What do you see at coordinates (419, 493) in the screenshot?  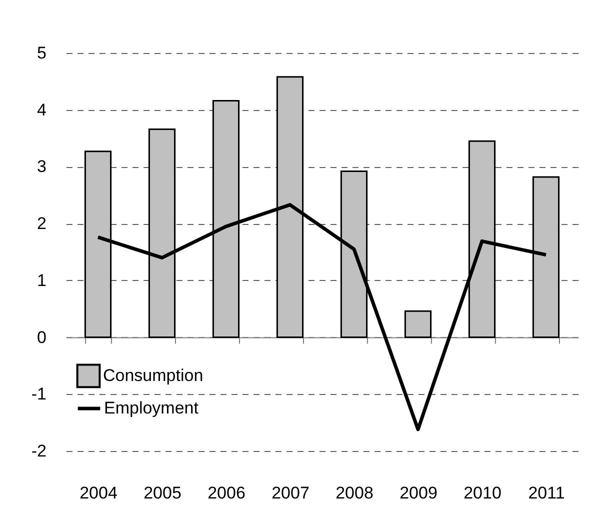 I see `x-tick-label: 2009` at bounding box center [419, 493].